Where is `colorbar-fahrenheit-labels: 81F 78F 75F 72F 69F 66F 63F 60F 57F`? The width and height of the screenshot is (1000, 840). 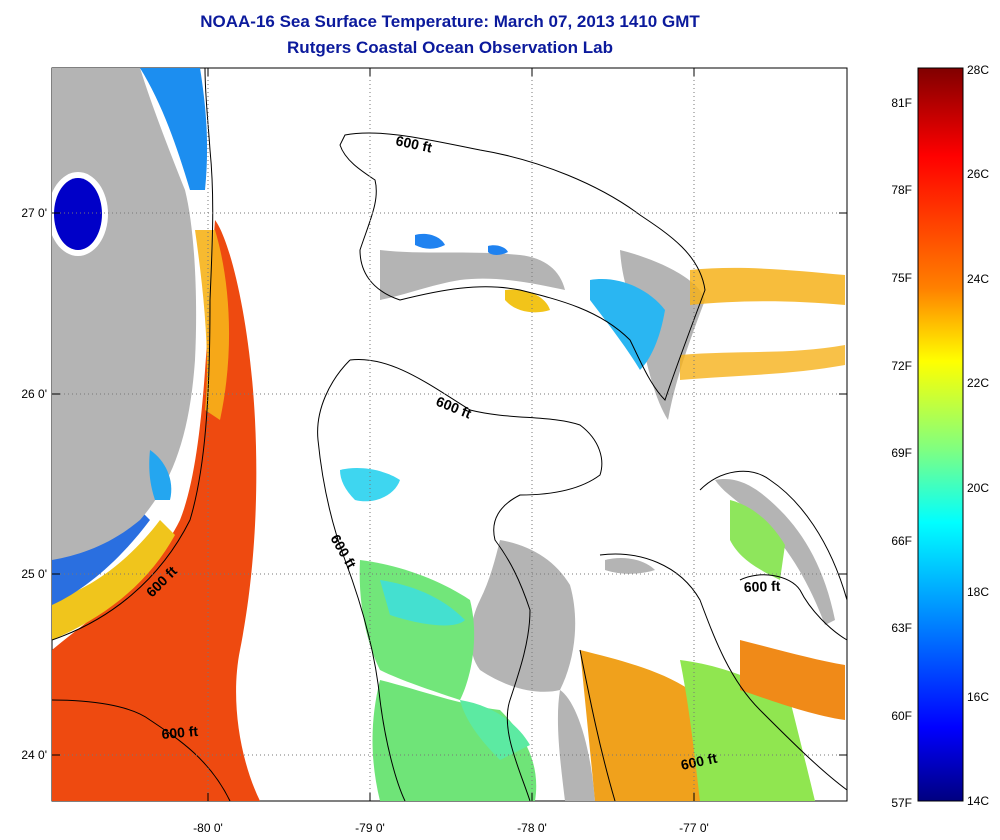 colorbar-fahrenheit-labels: 81F 78F 75F 72F 69F 66F 63F 60F 57F is located at coordinates (901, 453).